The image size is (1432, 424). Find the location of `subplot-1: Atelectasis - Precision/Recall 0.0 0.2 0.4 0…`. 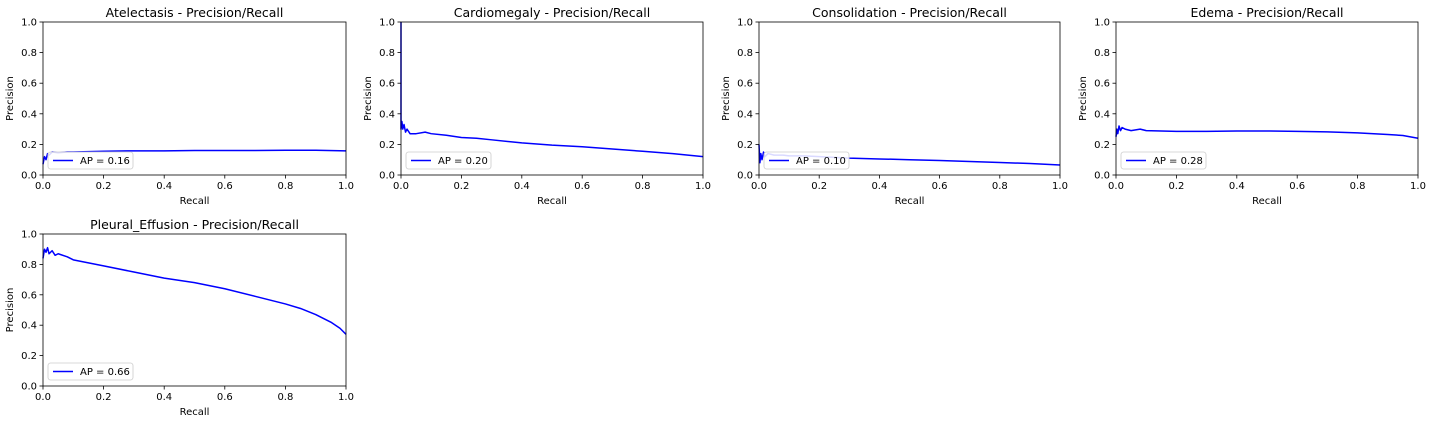

subplot-1: Atelectasis - Precision/Recall 0.0 0.2 0.4 0… is located at coordinates (179, 106).